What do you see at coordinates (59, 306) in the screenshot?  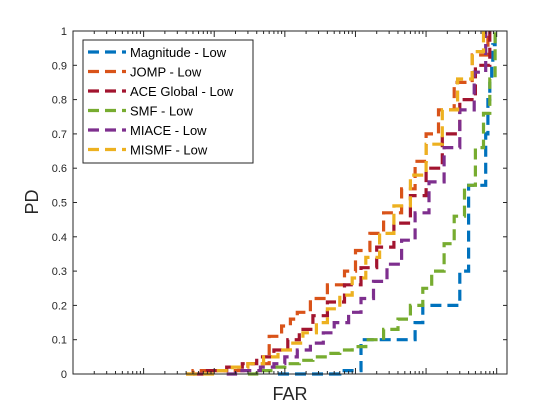 I see `y-tick-label: 0.2` at bounding box center [59, 306].